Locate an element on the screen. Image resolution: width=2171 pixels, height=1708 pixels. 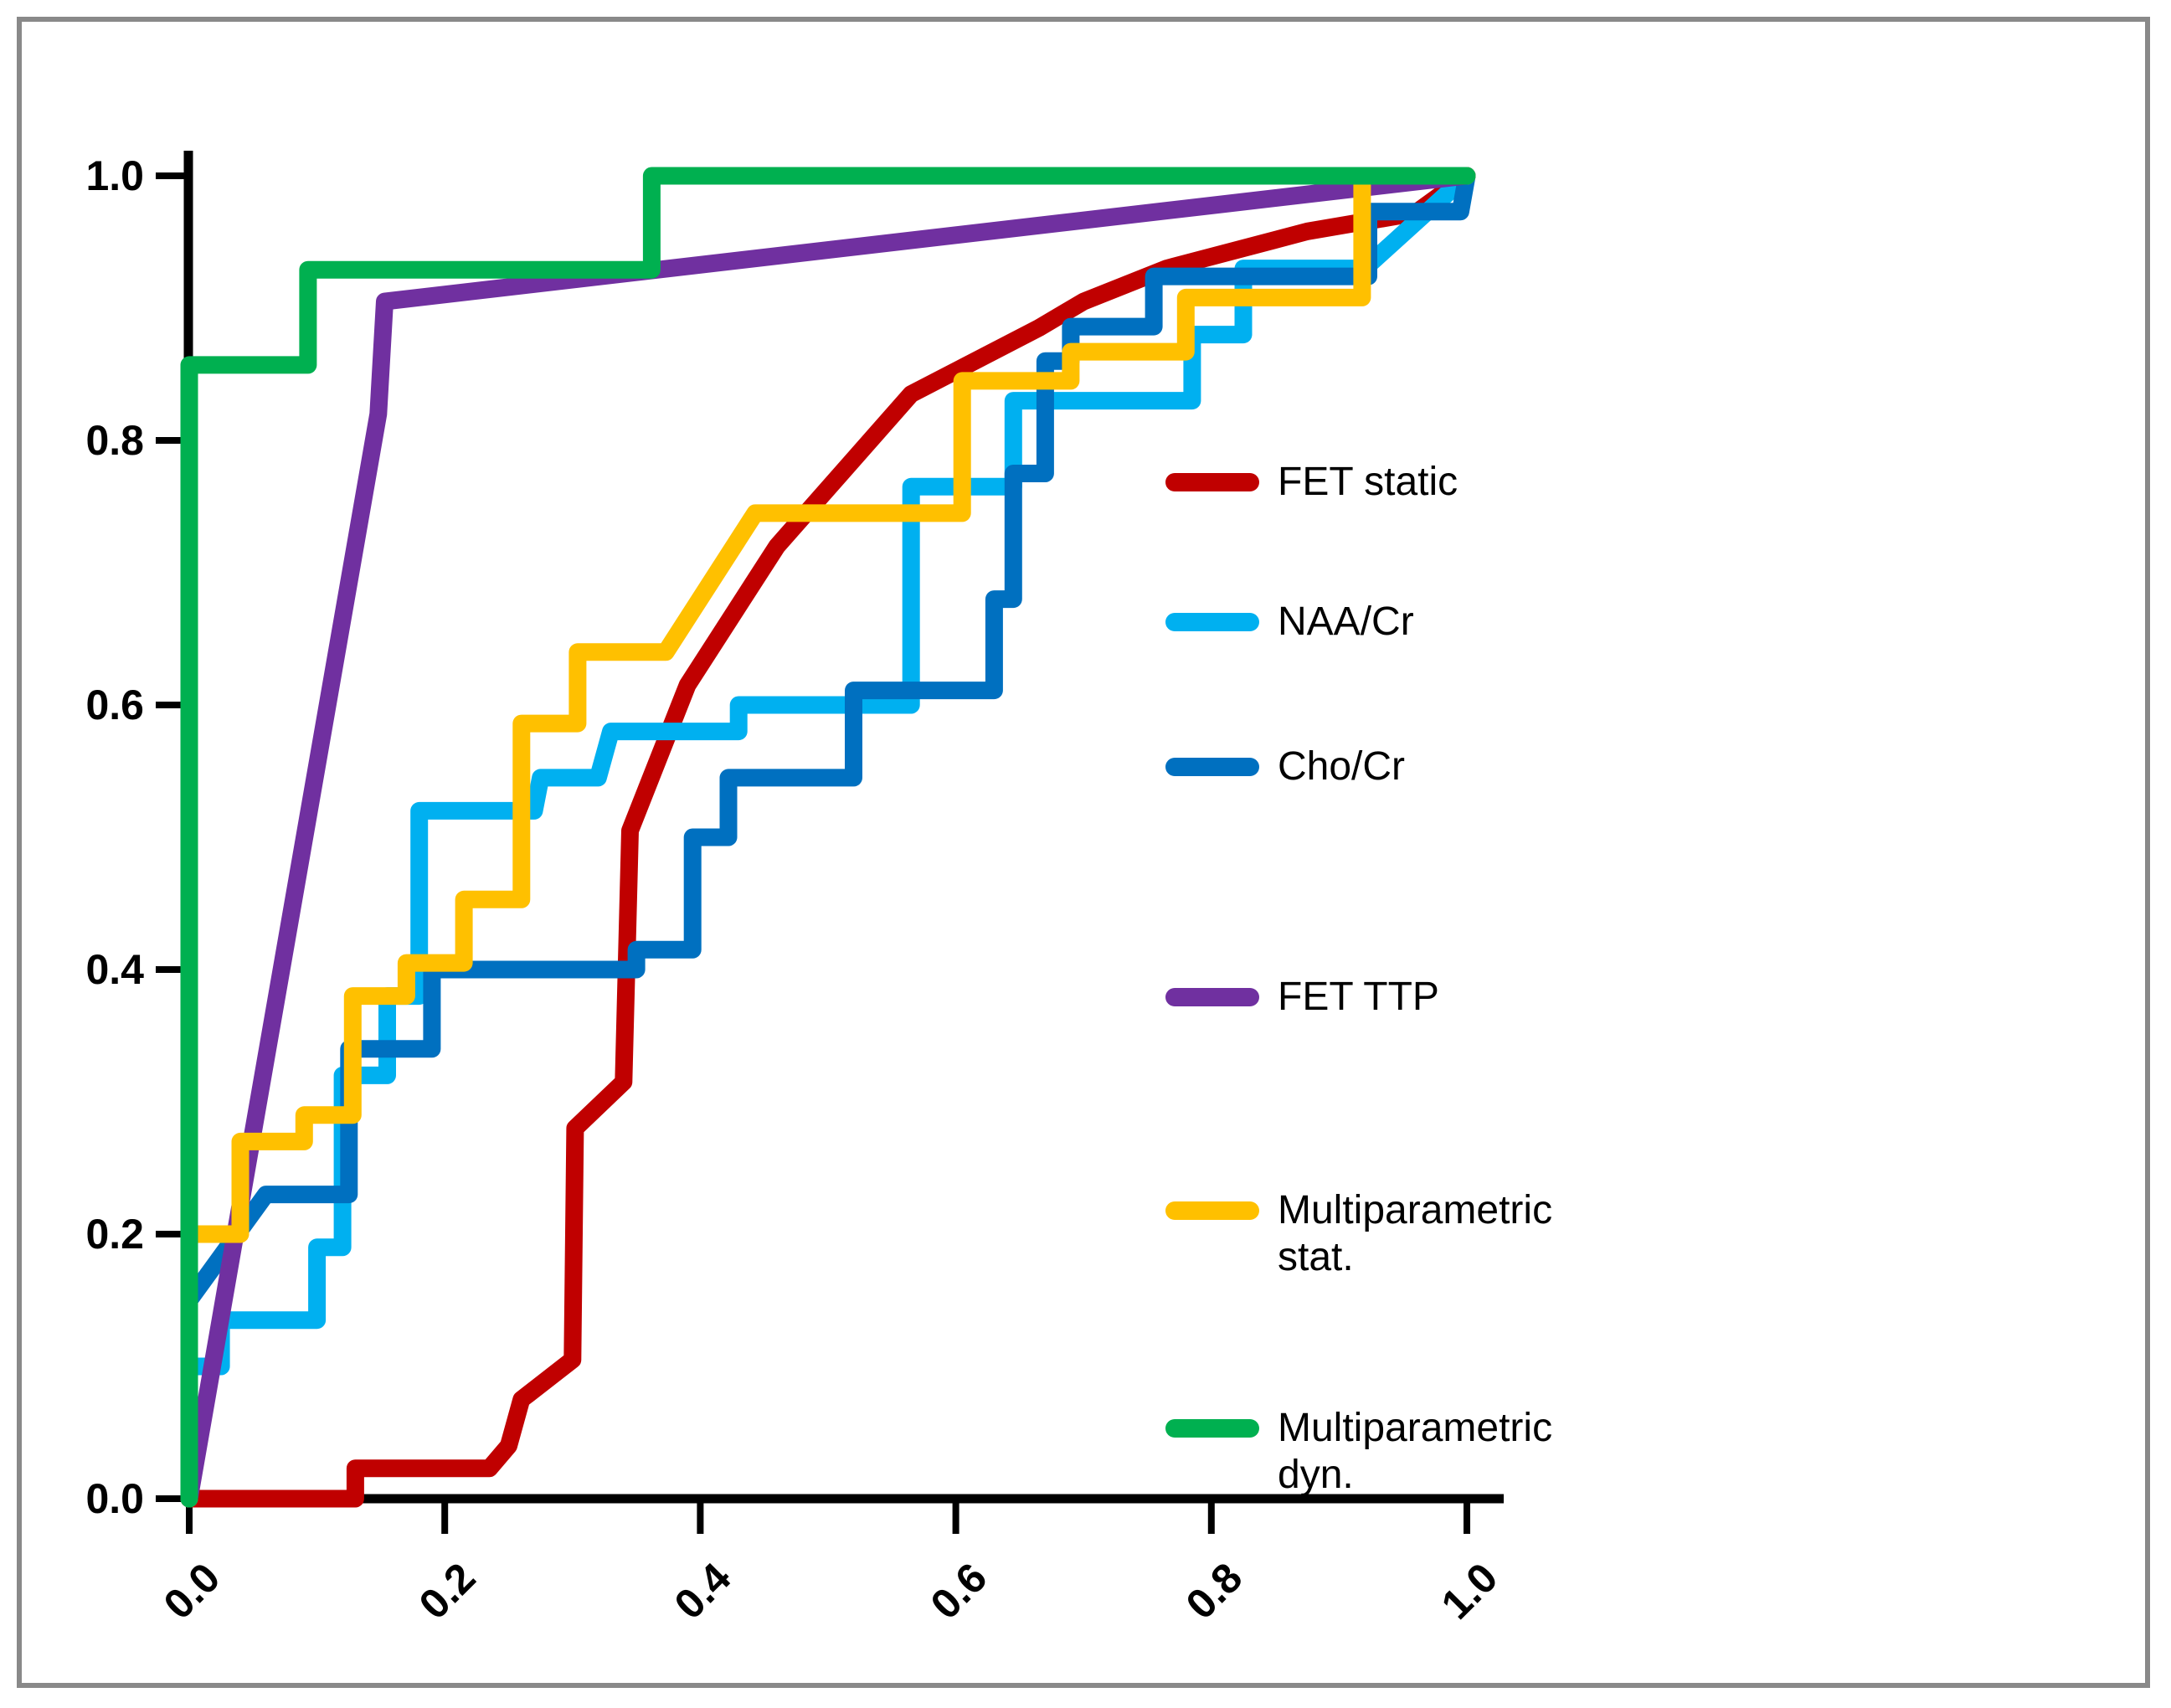
legend-item-multiparametric-stat: Multiparametric stat. is located at coordinates (1401, 1234).